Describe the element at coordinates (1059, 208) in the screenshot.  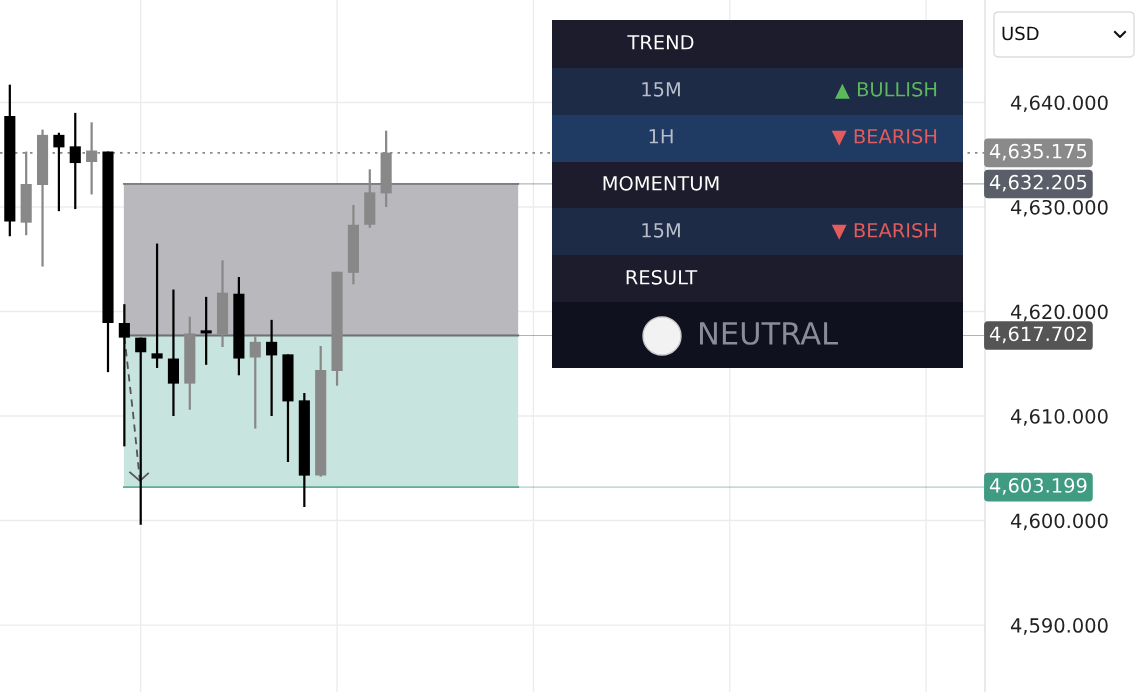
I see `y-tick-label: 4,630.000` at that location.